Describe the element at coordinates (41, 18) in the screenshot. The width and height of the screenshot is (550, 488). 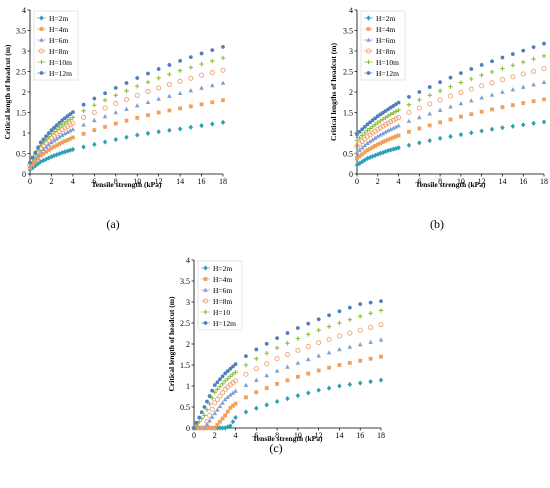
I see `legend-marker` at that location.